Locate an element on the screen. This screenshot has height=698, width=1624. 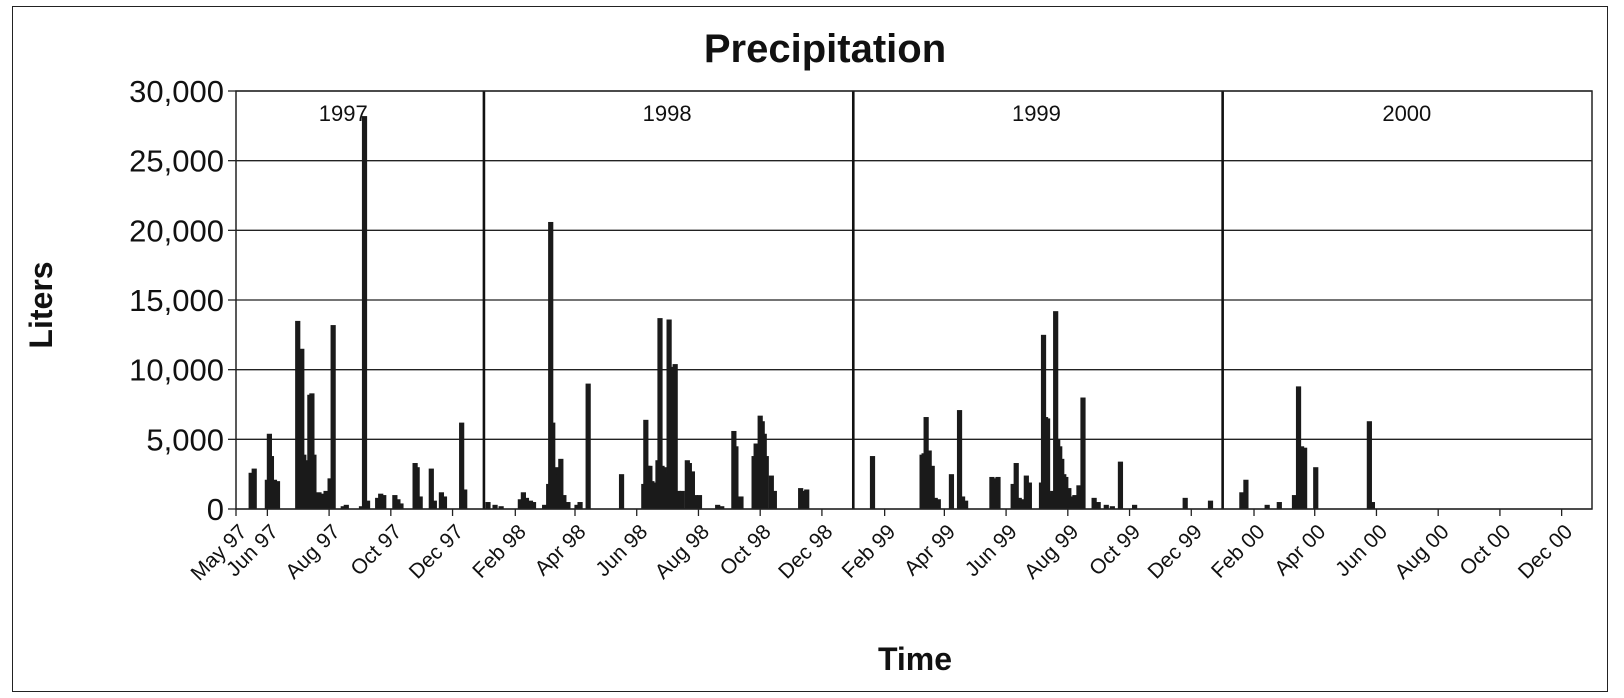
x-axis-label: Time is located at coordinates (915, 659).